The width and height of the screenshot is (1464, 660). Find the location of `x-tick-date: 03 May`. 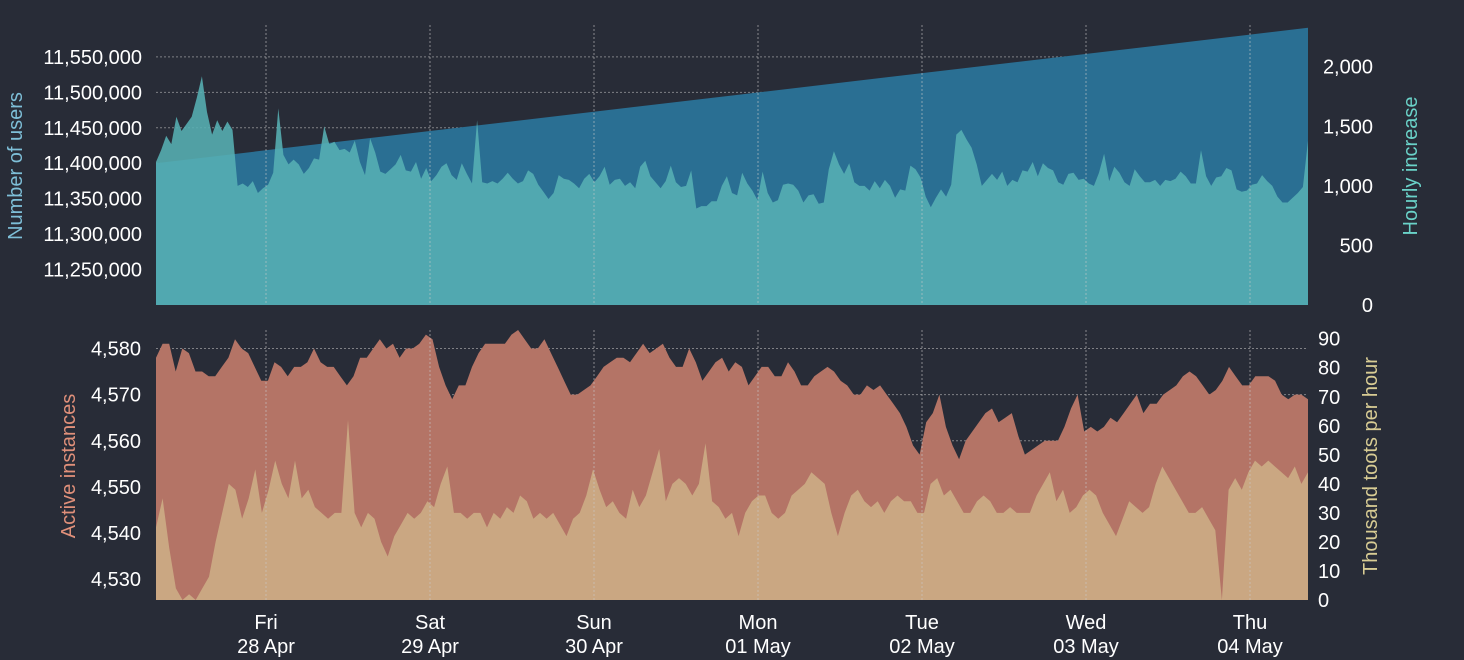

x-tick-date: 03 May is located at coordinates (1086, 647).